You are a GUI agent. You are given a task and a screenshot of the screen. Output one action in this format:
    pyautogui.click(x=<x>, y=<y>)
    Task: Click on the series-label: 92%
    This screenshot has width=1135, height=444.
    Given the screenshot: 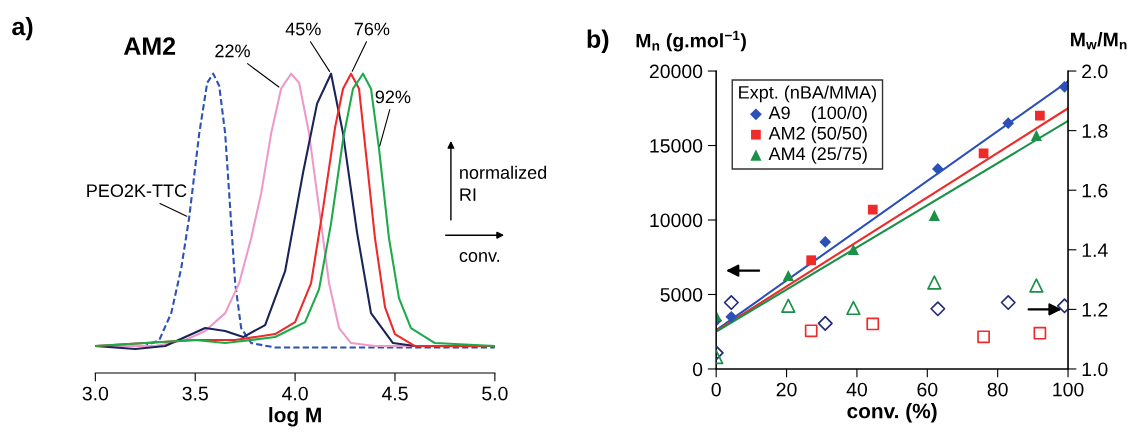 What is the action you would take?
    pyautogui.click(x=393, y=97)
    